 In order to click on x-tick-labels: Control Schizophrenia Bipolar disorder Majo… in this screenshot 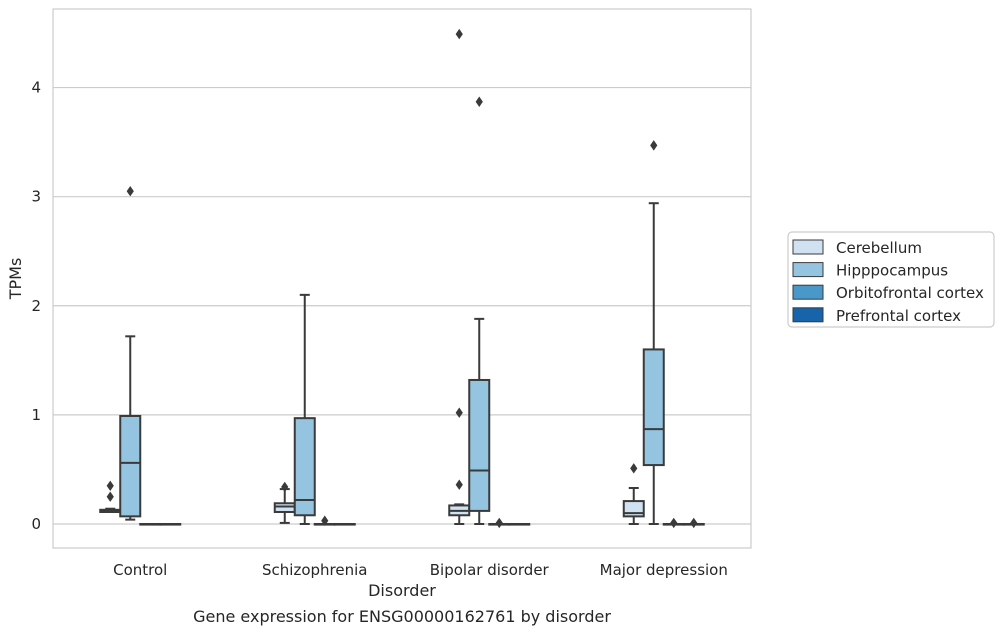, I will do `click(420, 570)`.